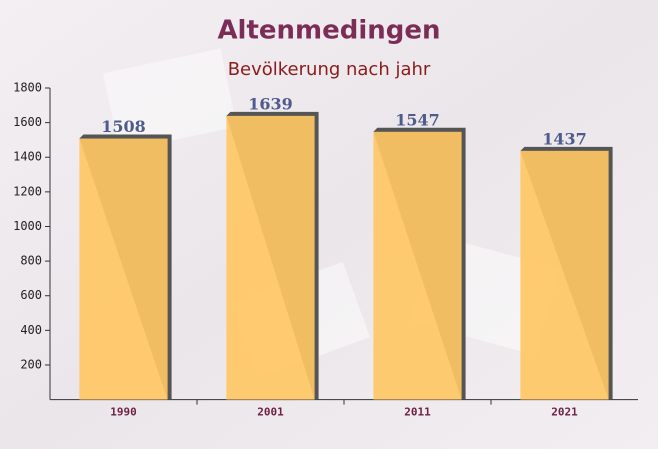  Describe the element at coordinates (417, 119) in the screenshot. I see `value-label: 1547` at that location.